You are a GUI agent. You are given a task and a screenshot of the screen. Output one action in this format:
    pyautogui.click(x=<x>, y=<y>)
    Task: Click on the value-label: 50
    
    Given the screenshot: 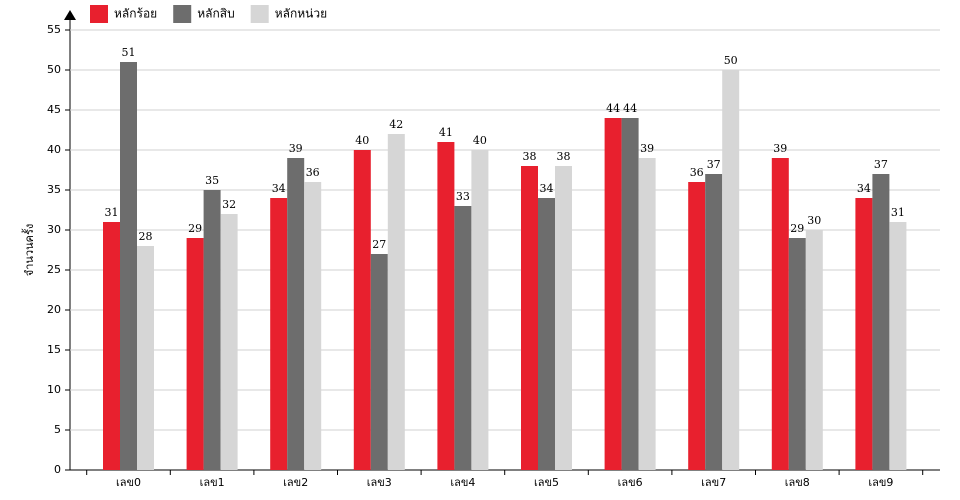 What is the action you would take?
    pyautogui.click(x=731, y=60)
    